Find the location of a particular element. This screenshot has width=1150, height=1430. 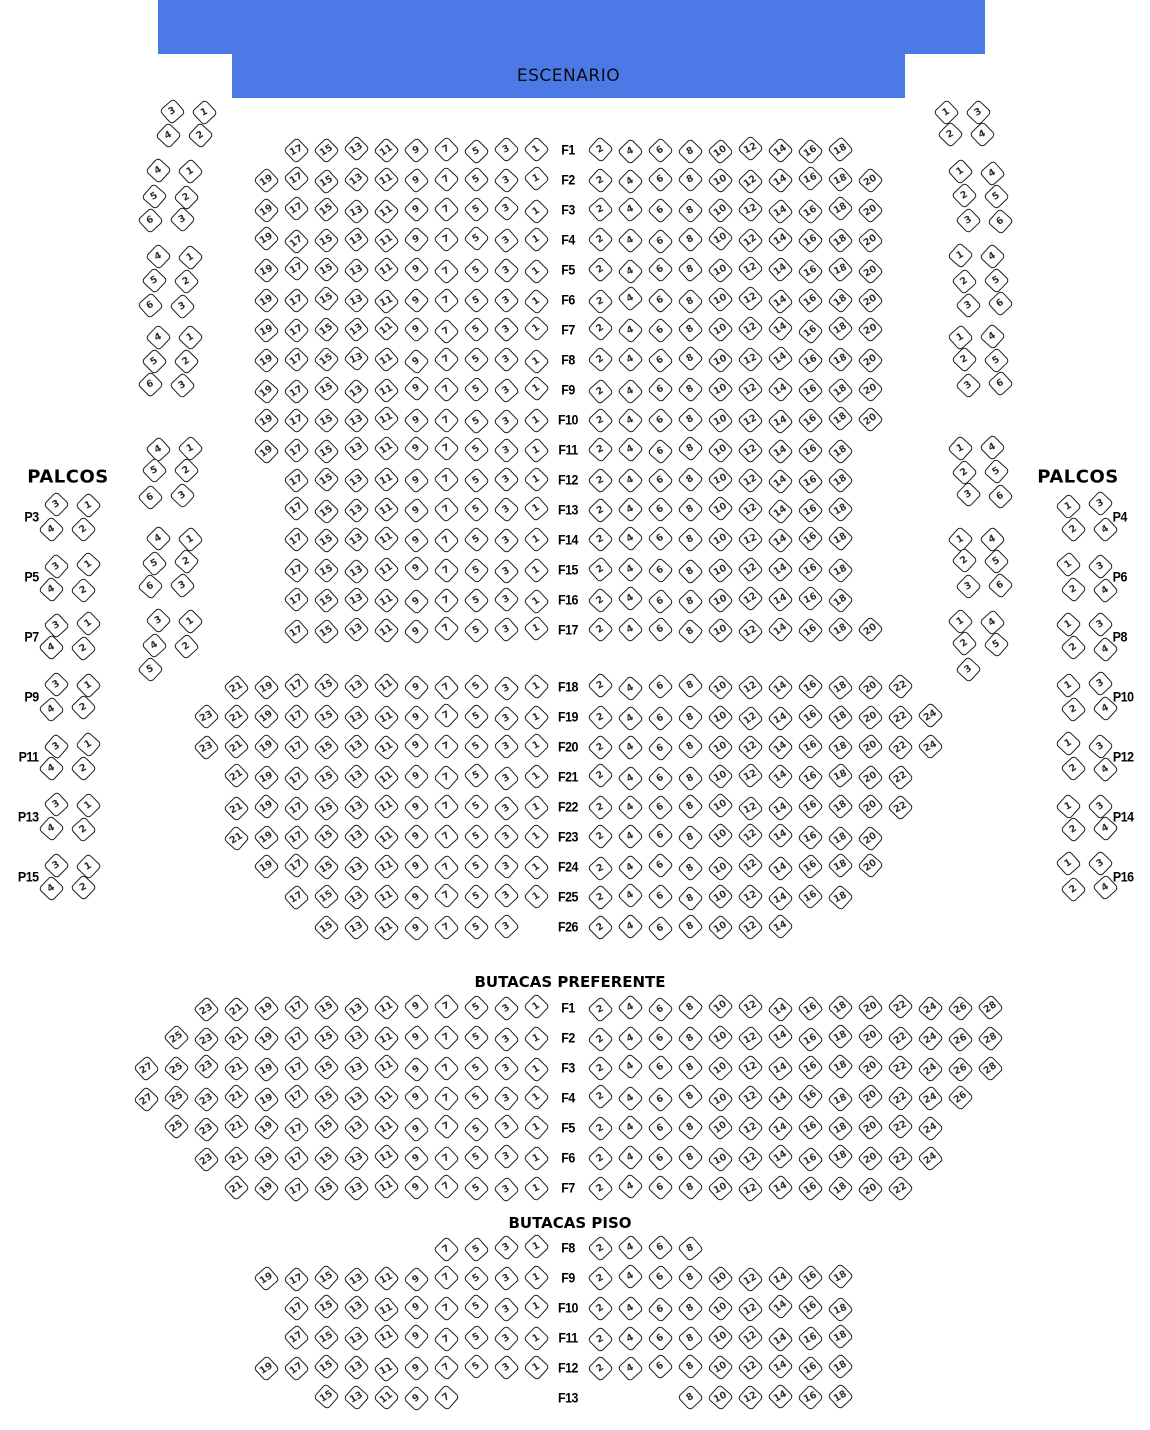

seat: 26 is located at coordinates (960, 1008).